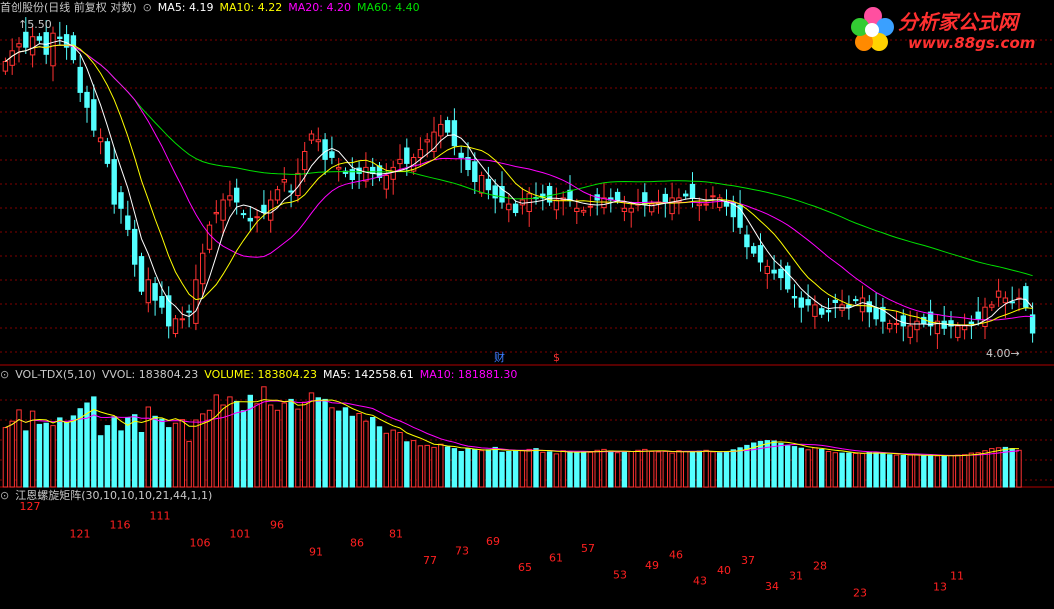 This screenshot has width=1054, height=609. I want to click on gann-value-label: 116, so click(120, 525).